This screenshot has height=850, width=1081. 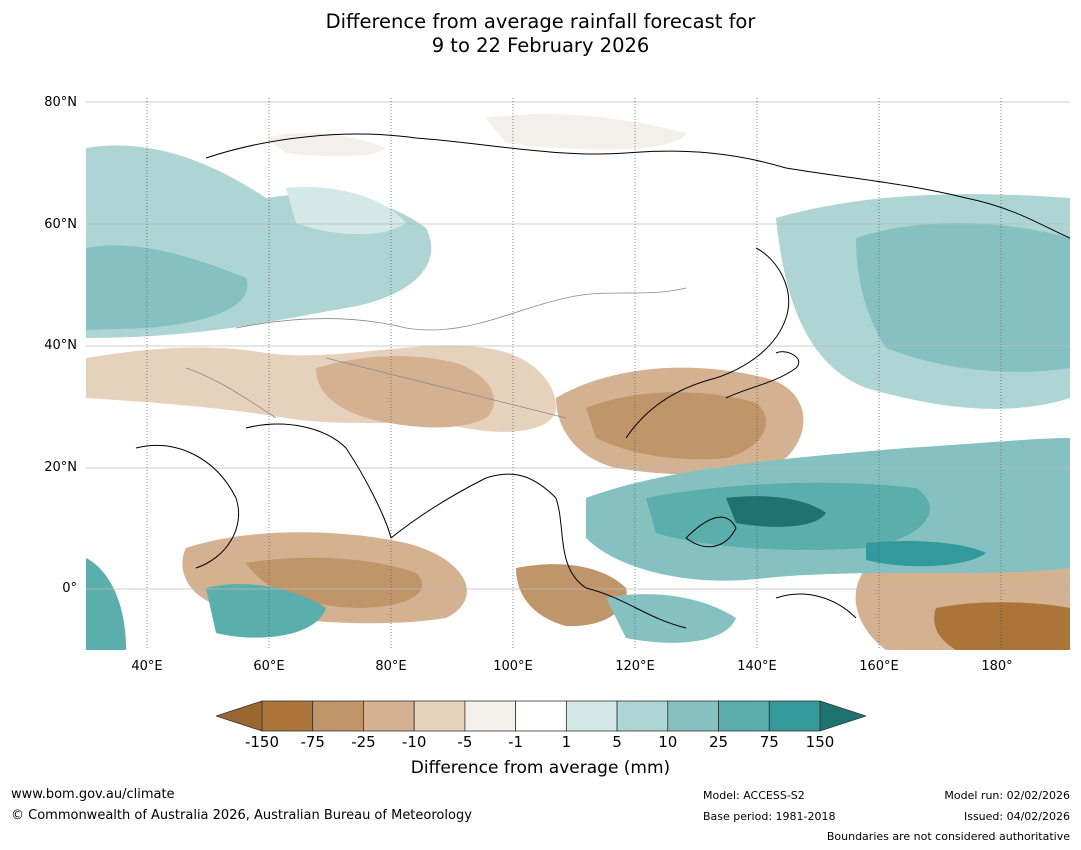 What do you see at coordinates (879, 666) in the screenshot?
I see `lon-label-160e: 160°E` at bounding box center [879, 666].